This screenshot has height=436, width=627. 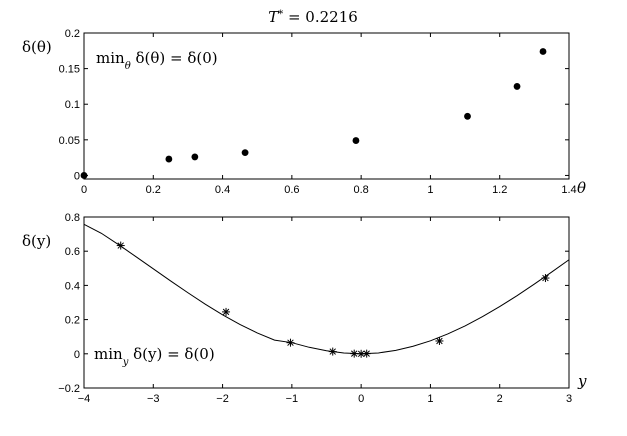 What do you see at coordinates (153, 399) in the screenshot?
I see `bottom-x-tick-label: −3` at bounding box center [153, 399].